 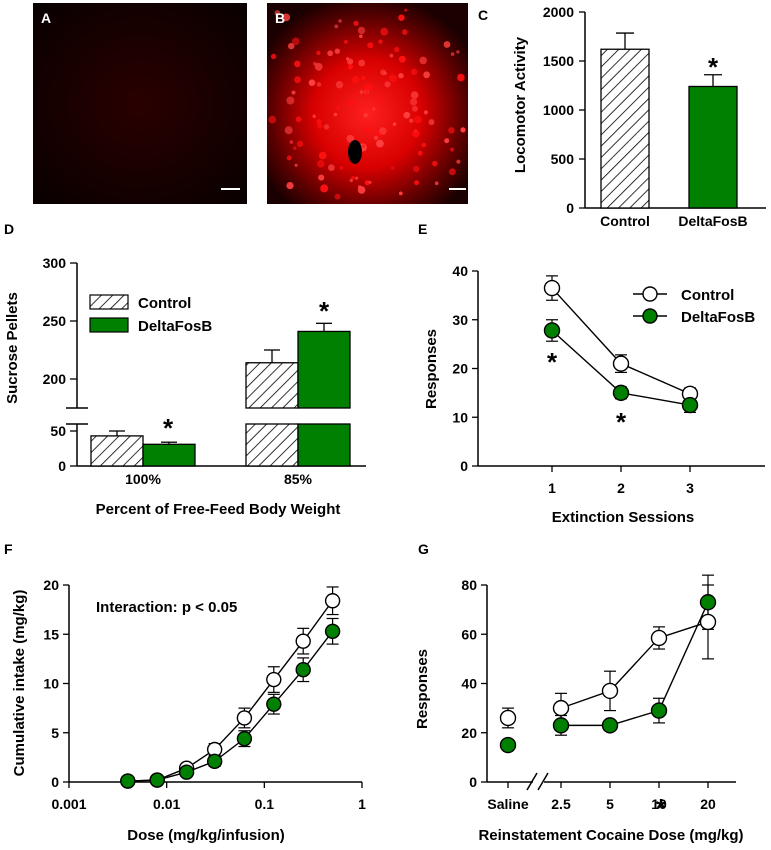 What do you see at coordinates (694, 306) in the screenshot?
I see `e-legend: Control DeltaFosB` at bounding box center [694, 306].